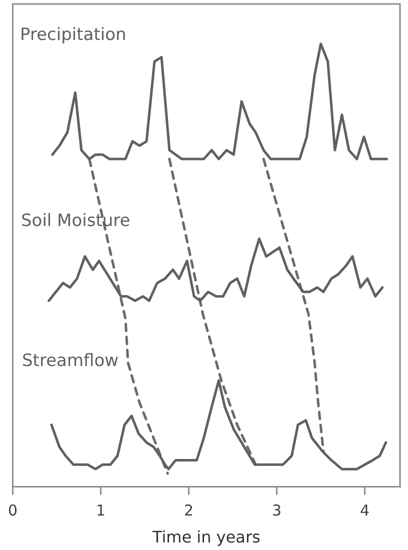 The height and width of the screenshot is (550, 408). I want to click on x-tick-label: 1, so click(101, 511).